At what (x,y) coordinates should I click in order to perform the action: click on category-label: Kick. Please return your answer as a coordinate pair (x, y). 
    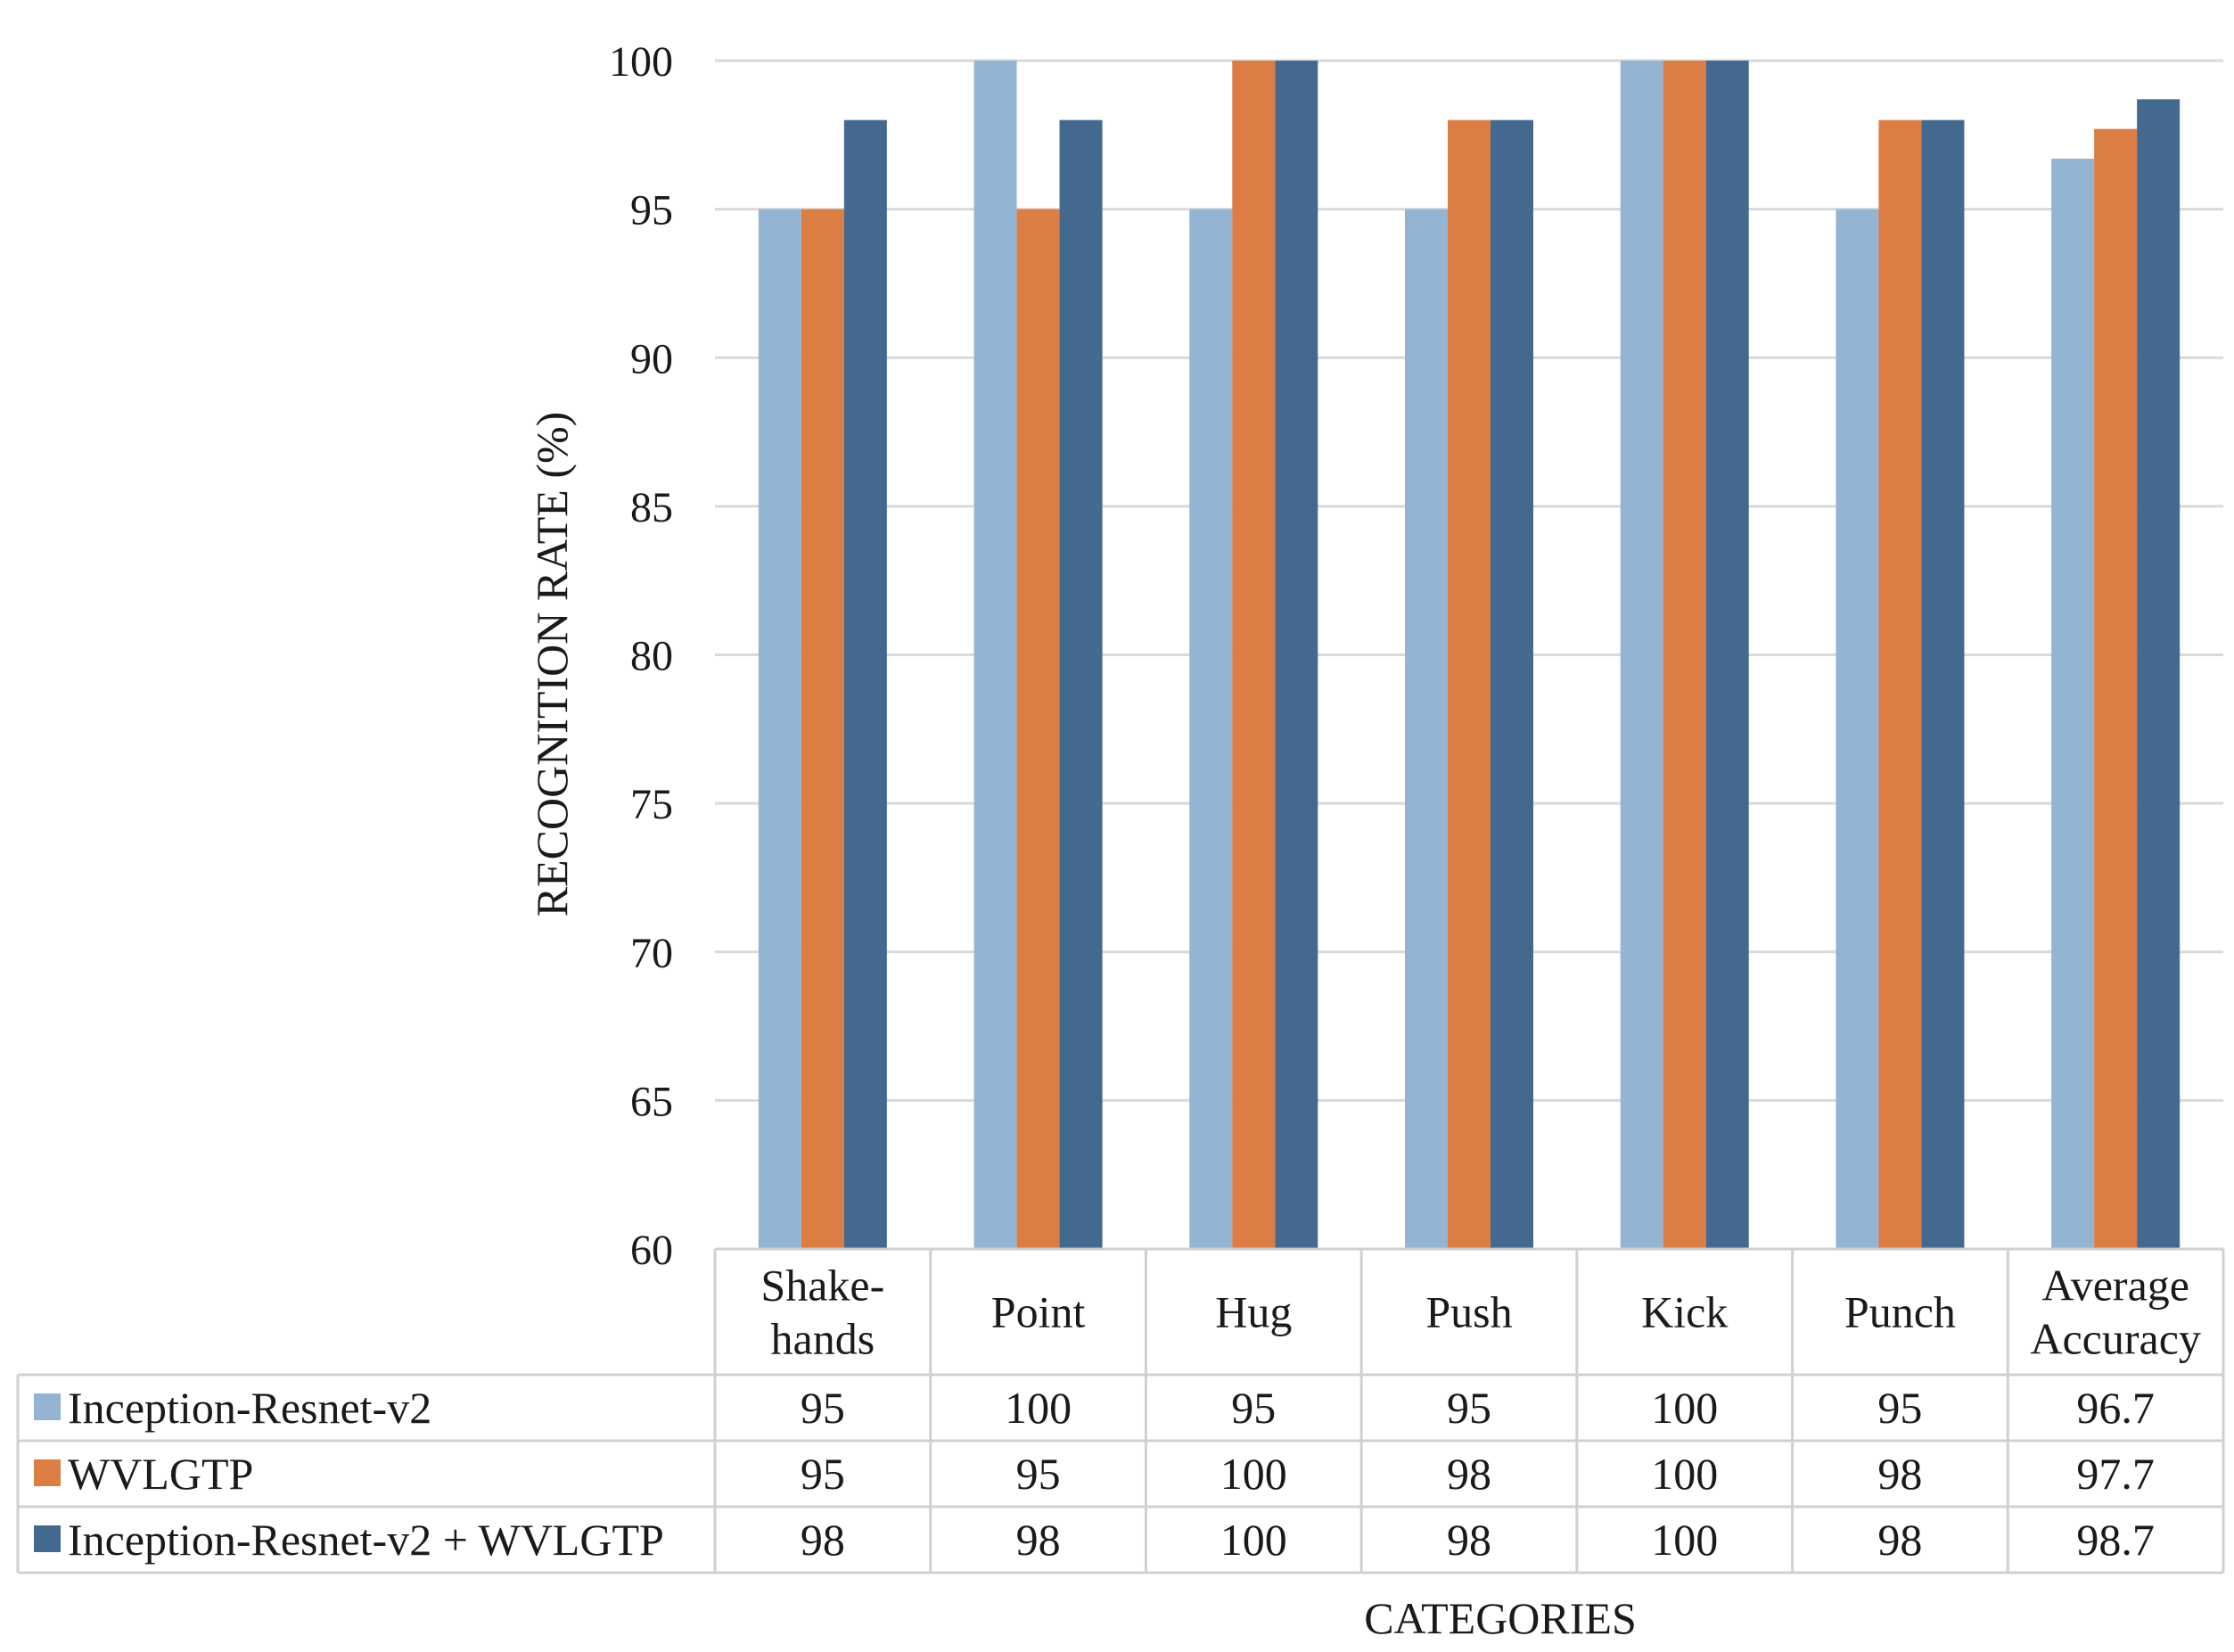
    Looking at the image, I should click on (1685, 1312).